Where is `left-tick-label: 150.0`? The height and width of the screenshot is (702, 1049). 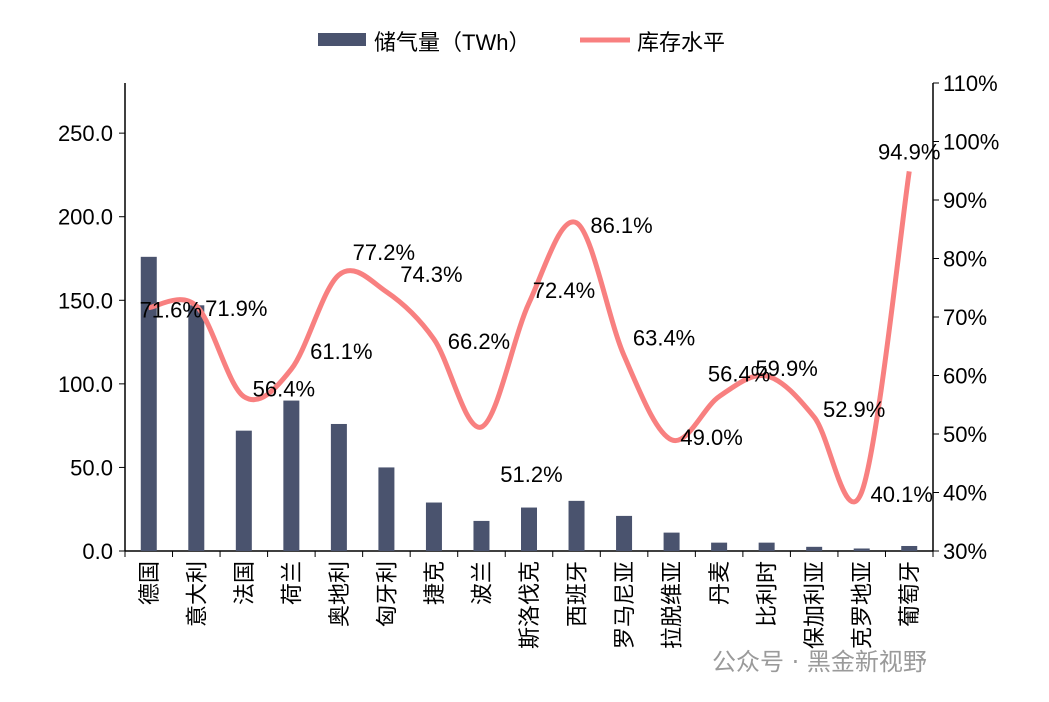 left-tick-label: 150.0 is located at coordinates (85, 300).